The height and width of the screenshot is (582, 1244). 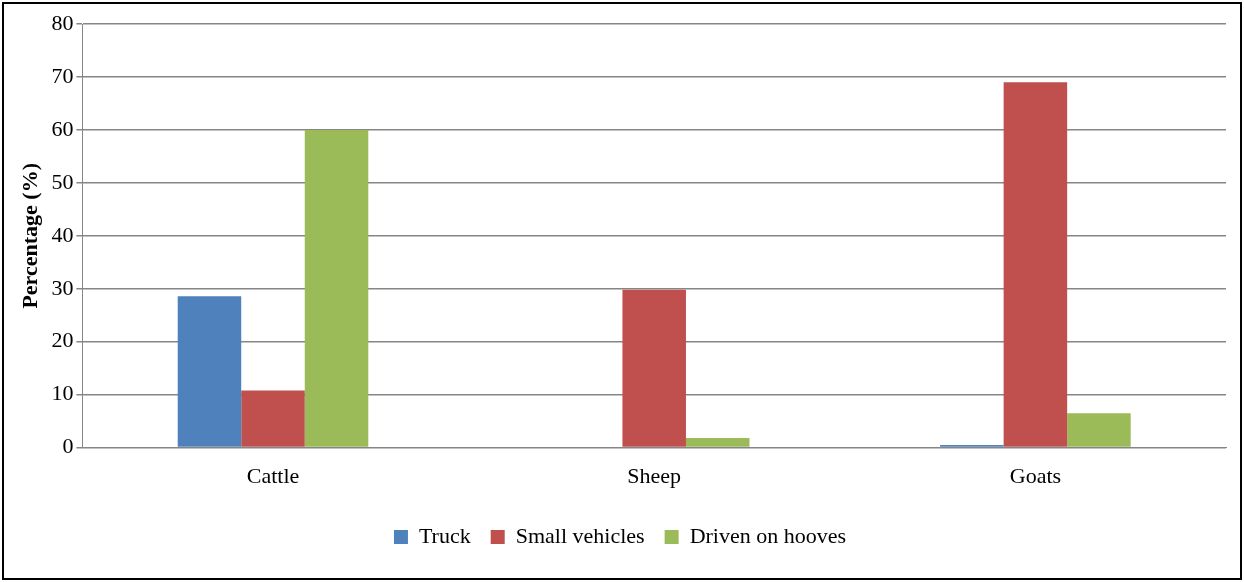 I want to click on x-tick-label: Goats, so click(x=1035, y=475).